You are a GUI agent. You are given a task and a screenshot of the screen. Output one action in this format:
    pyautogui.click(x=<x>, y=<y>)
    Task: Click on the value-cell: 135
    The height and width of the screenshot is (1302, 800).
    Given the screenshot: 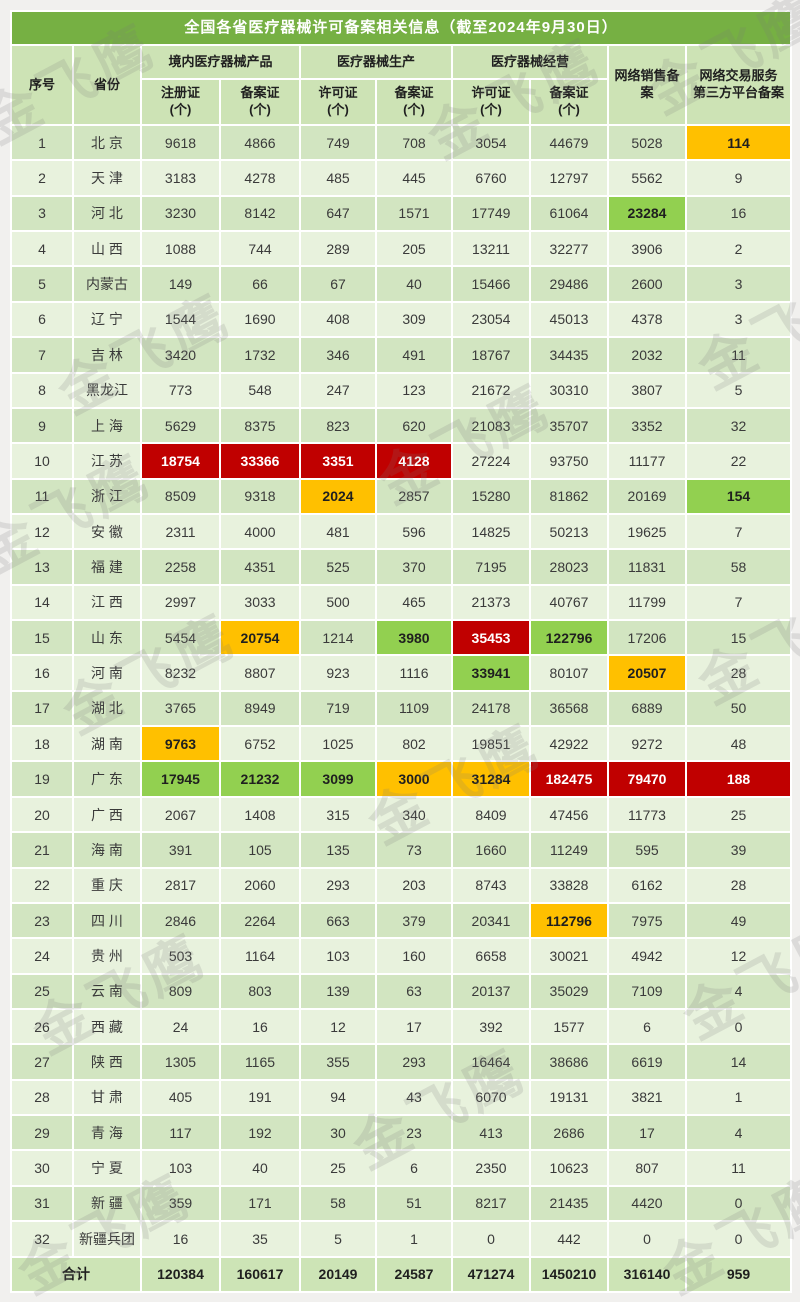 What is the action you would take?
    pyautogui.click(x=338, y=850)
    